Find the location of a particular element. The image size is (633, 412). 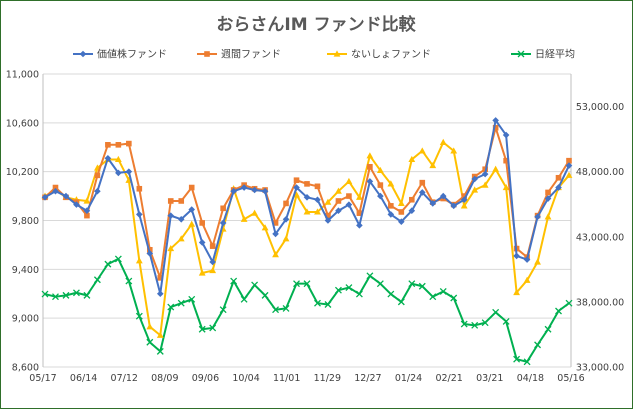

x-tick-label: 12/27 is located at coordinates (367, 378).